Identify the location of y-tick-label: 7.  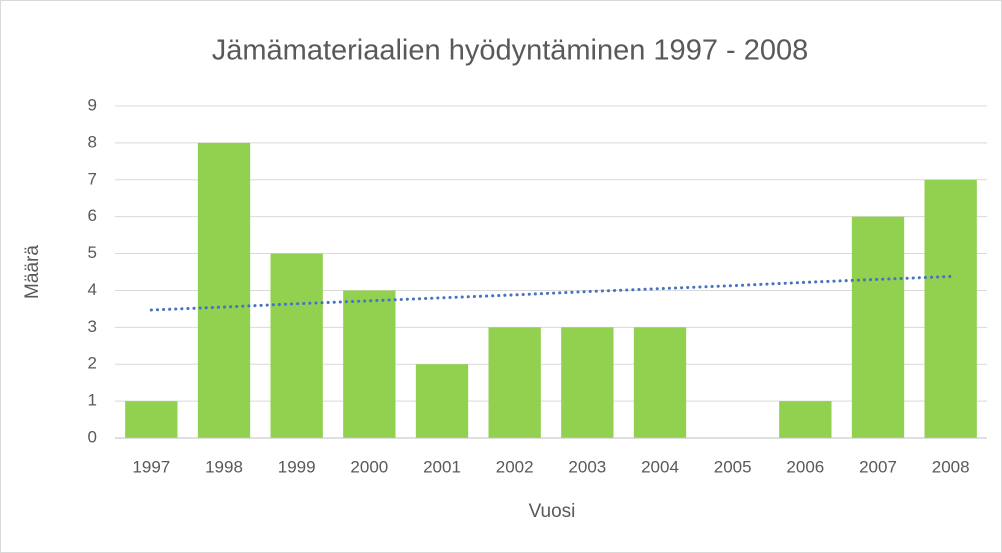
(92, 178).